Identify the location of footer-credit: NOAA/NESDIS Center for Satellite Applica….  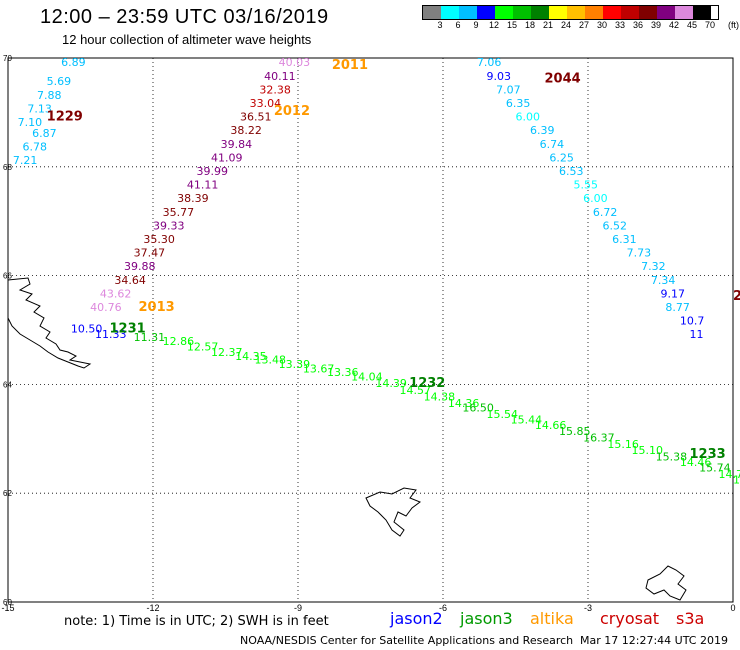
(407, 640).